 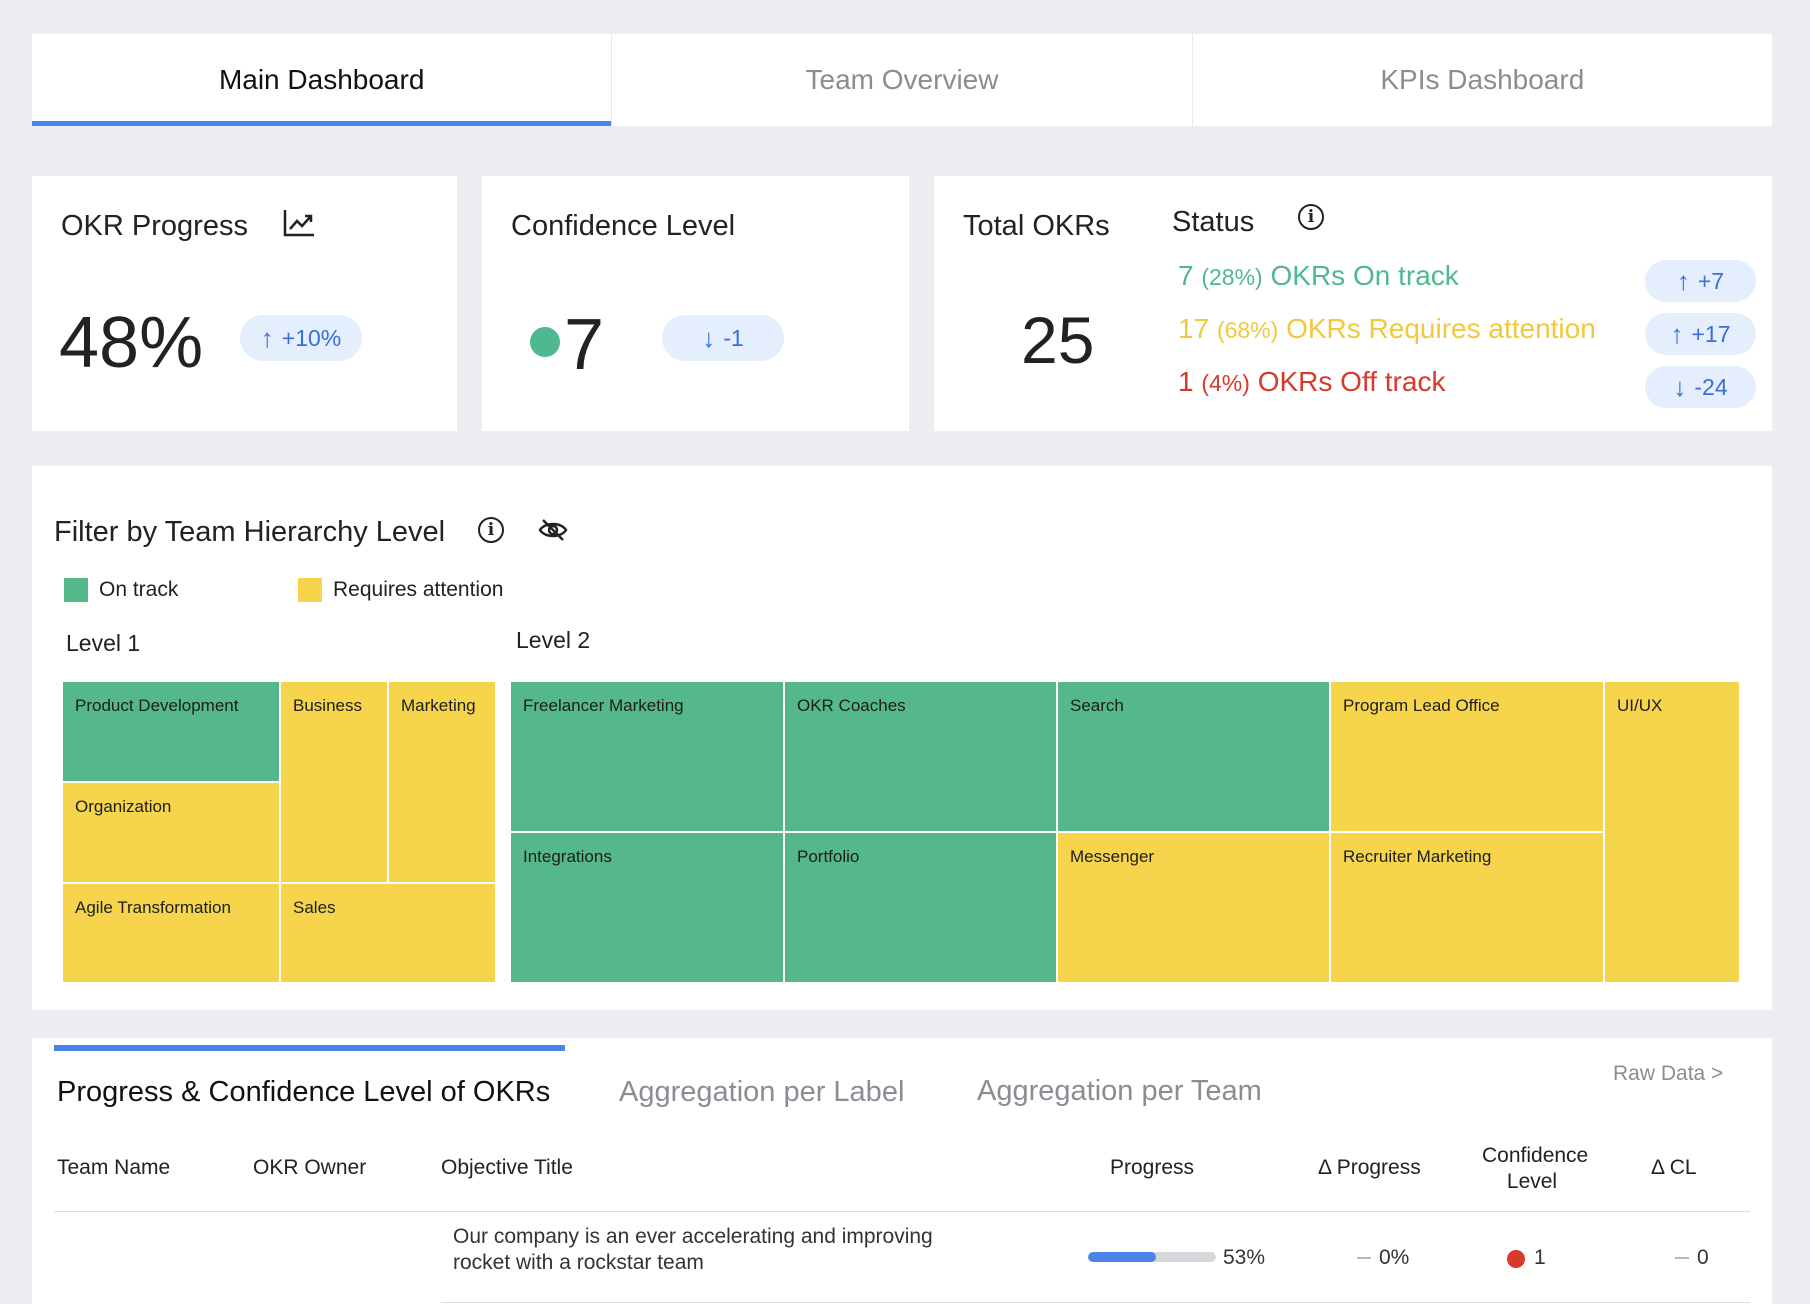 What do you see at coordinates (310, 590) in the screenshot?
I see `legend-swatch-requires-attention` at bounding box center [310, 590].